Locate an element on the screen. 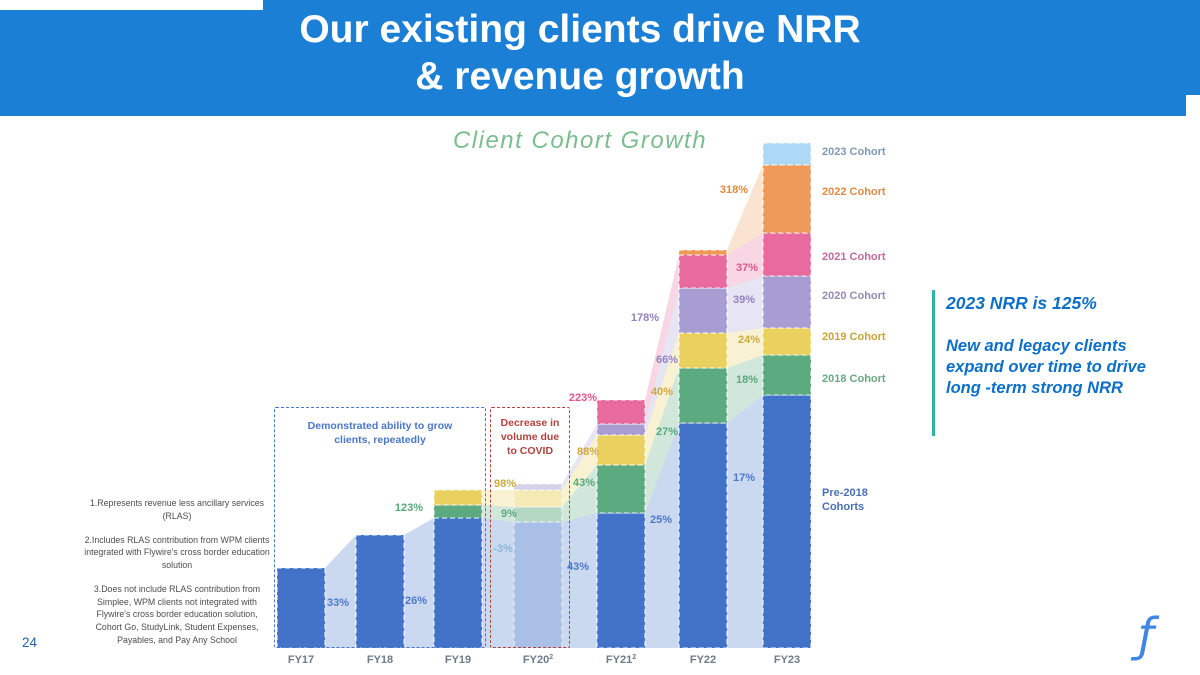 The width and height of the screenshot is (1200, 675). growth-label-12-40%: 40% is located at coordinates (662, 392).